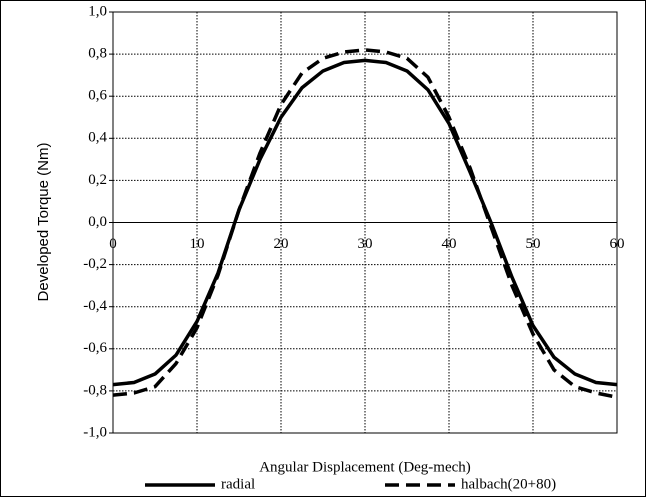 This screenshot has height=497, width=646. I want to click on legend-label: radial, so click(238, 484).